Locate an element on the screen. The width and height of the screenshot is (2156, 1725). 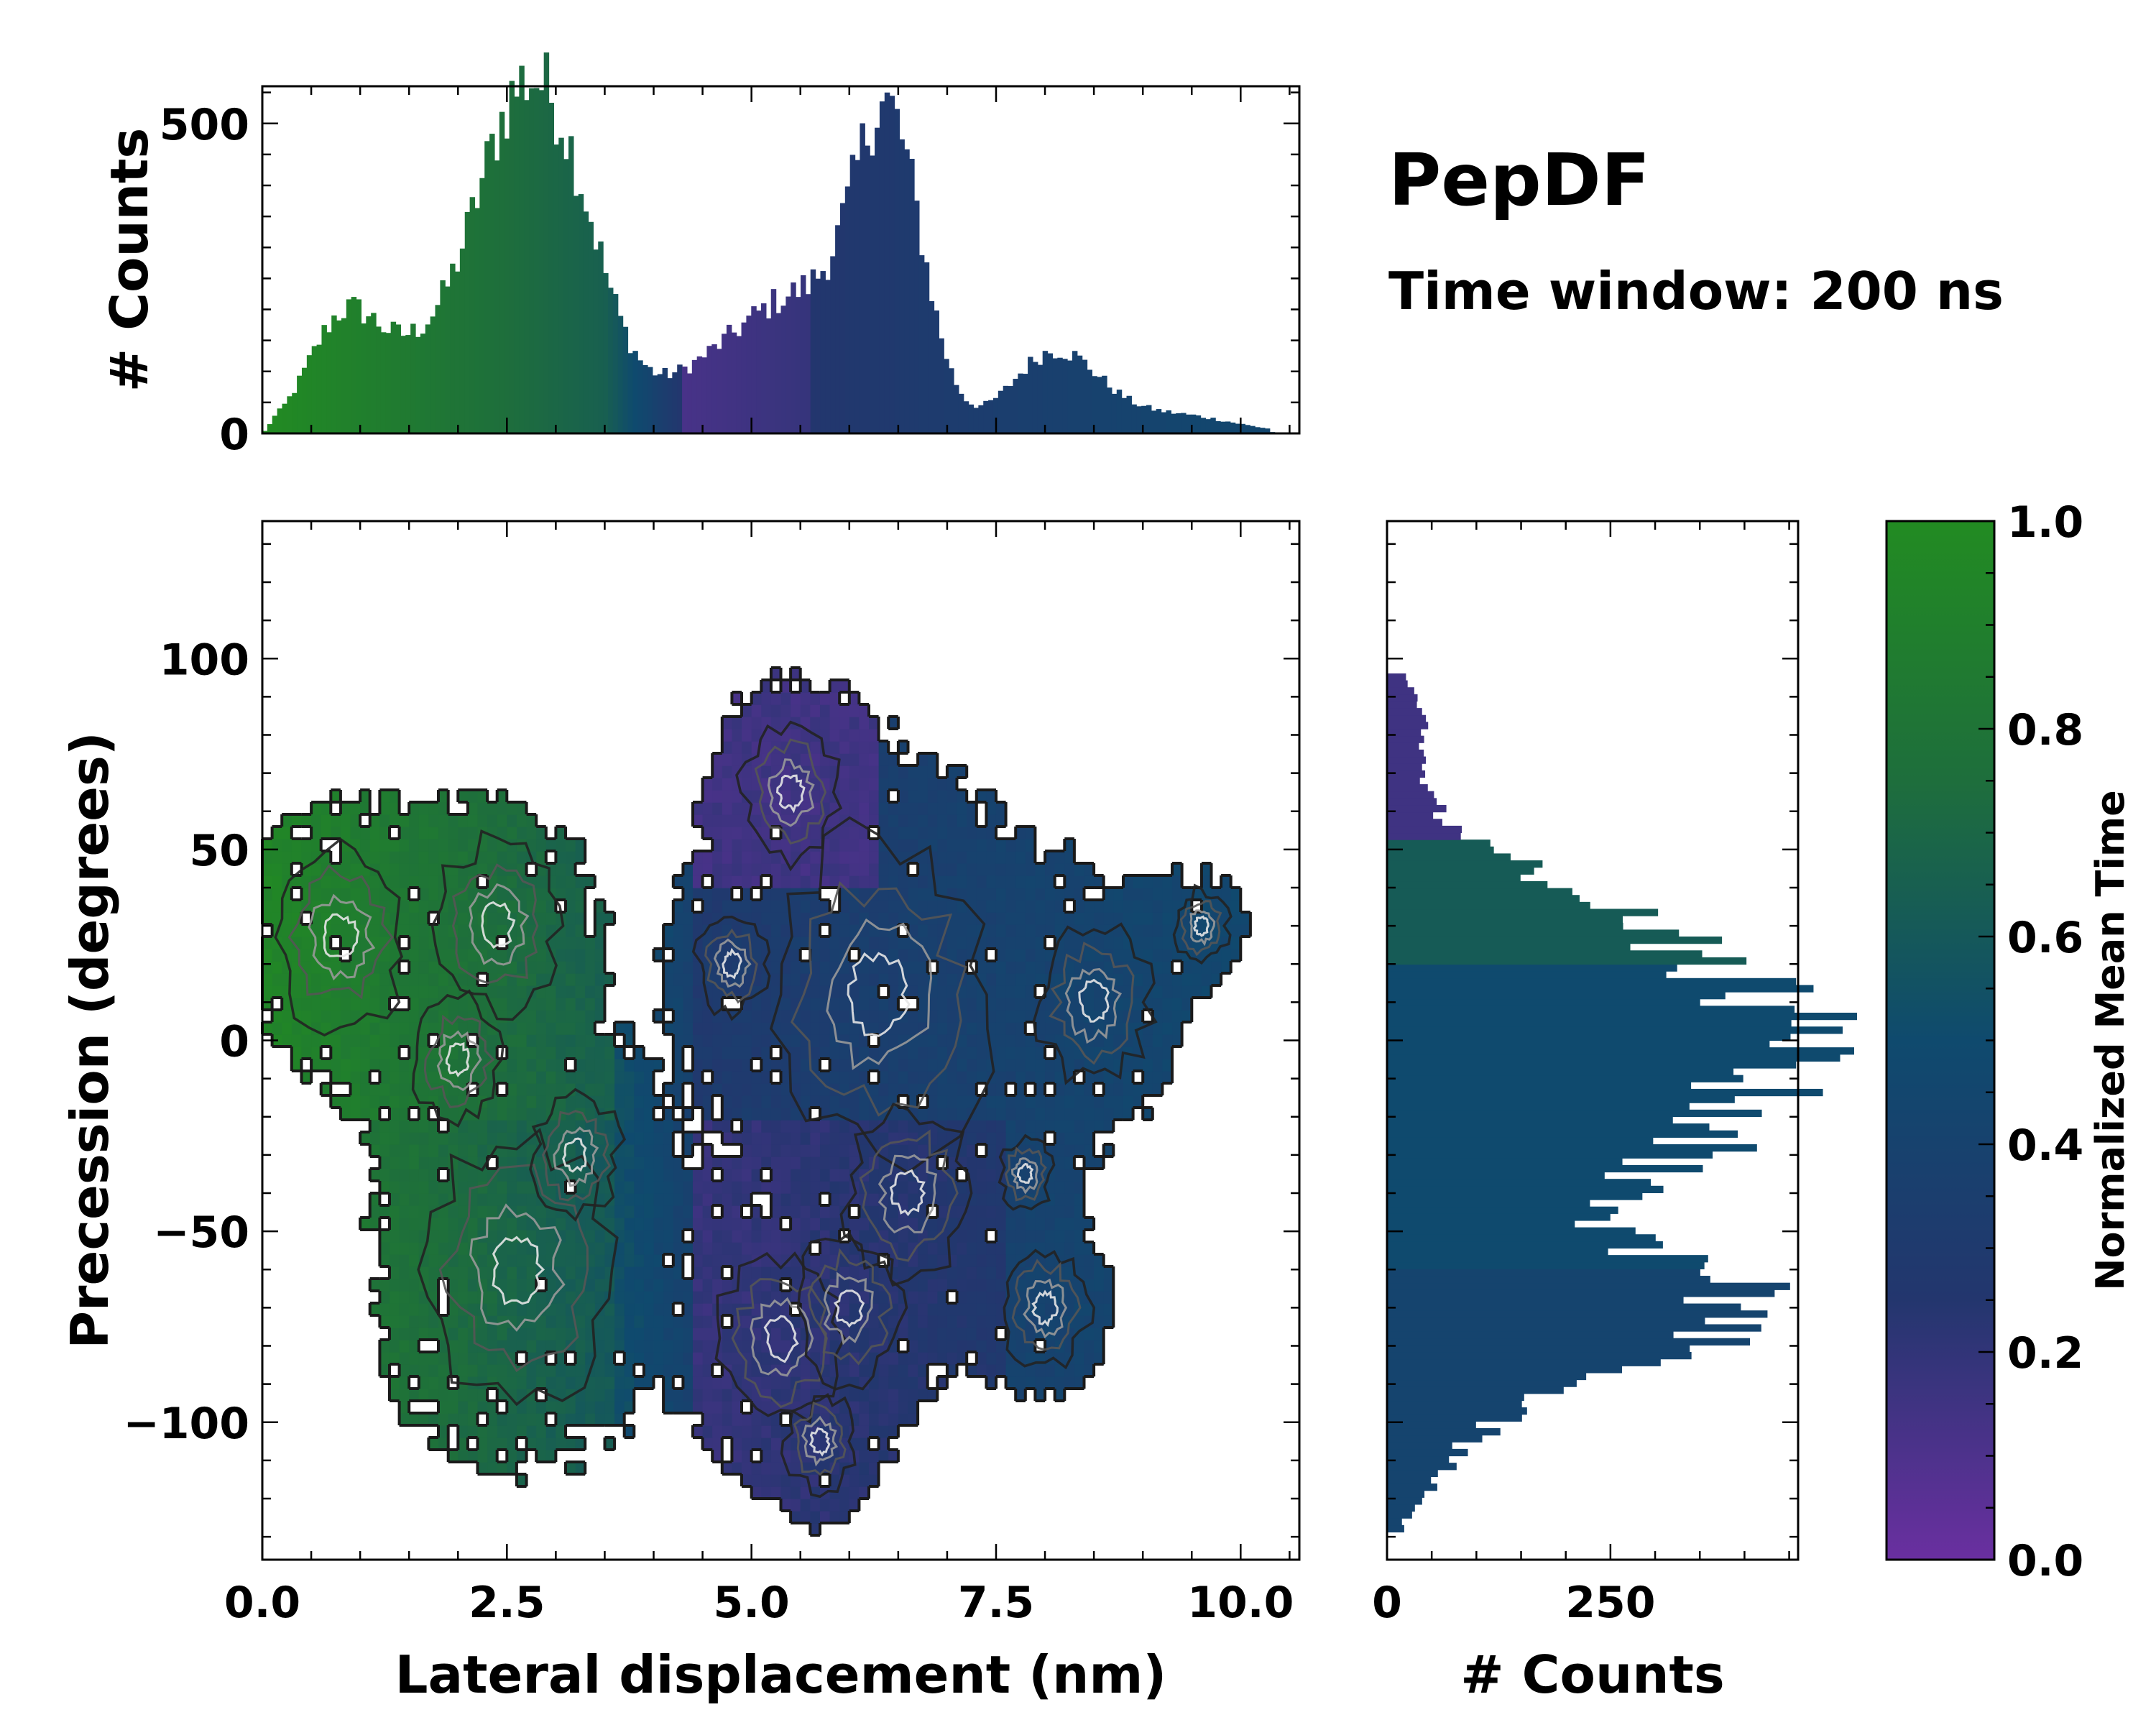
main-ytick-label: 0 is located at coordinates (234, 1042).